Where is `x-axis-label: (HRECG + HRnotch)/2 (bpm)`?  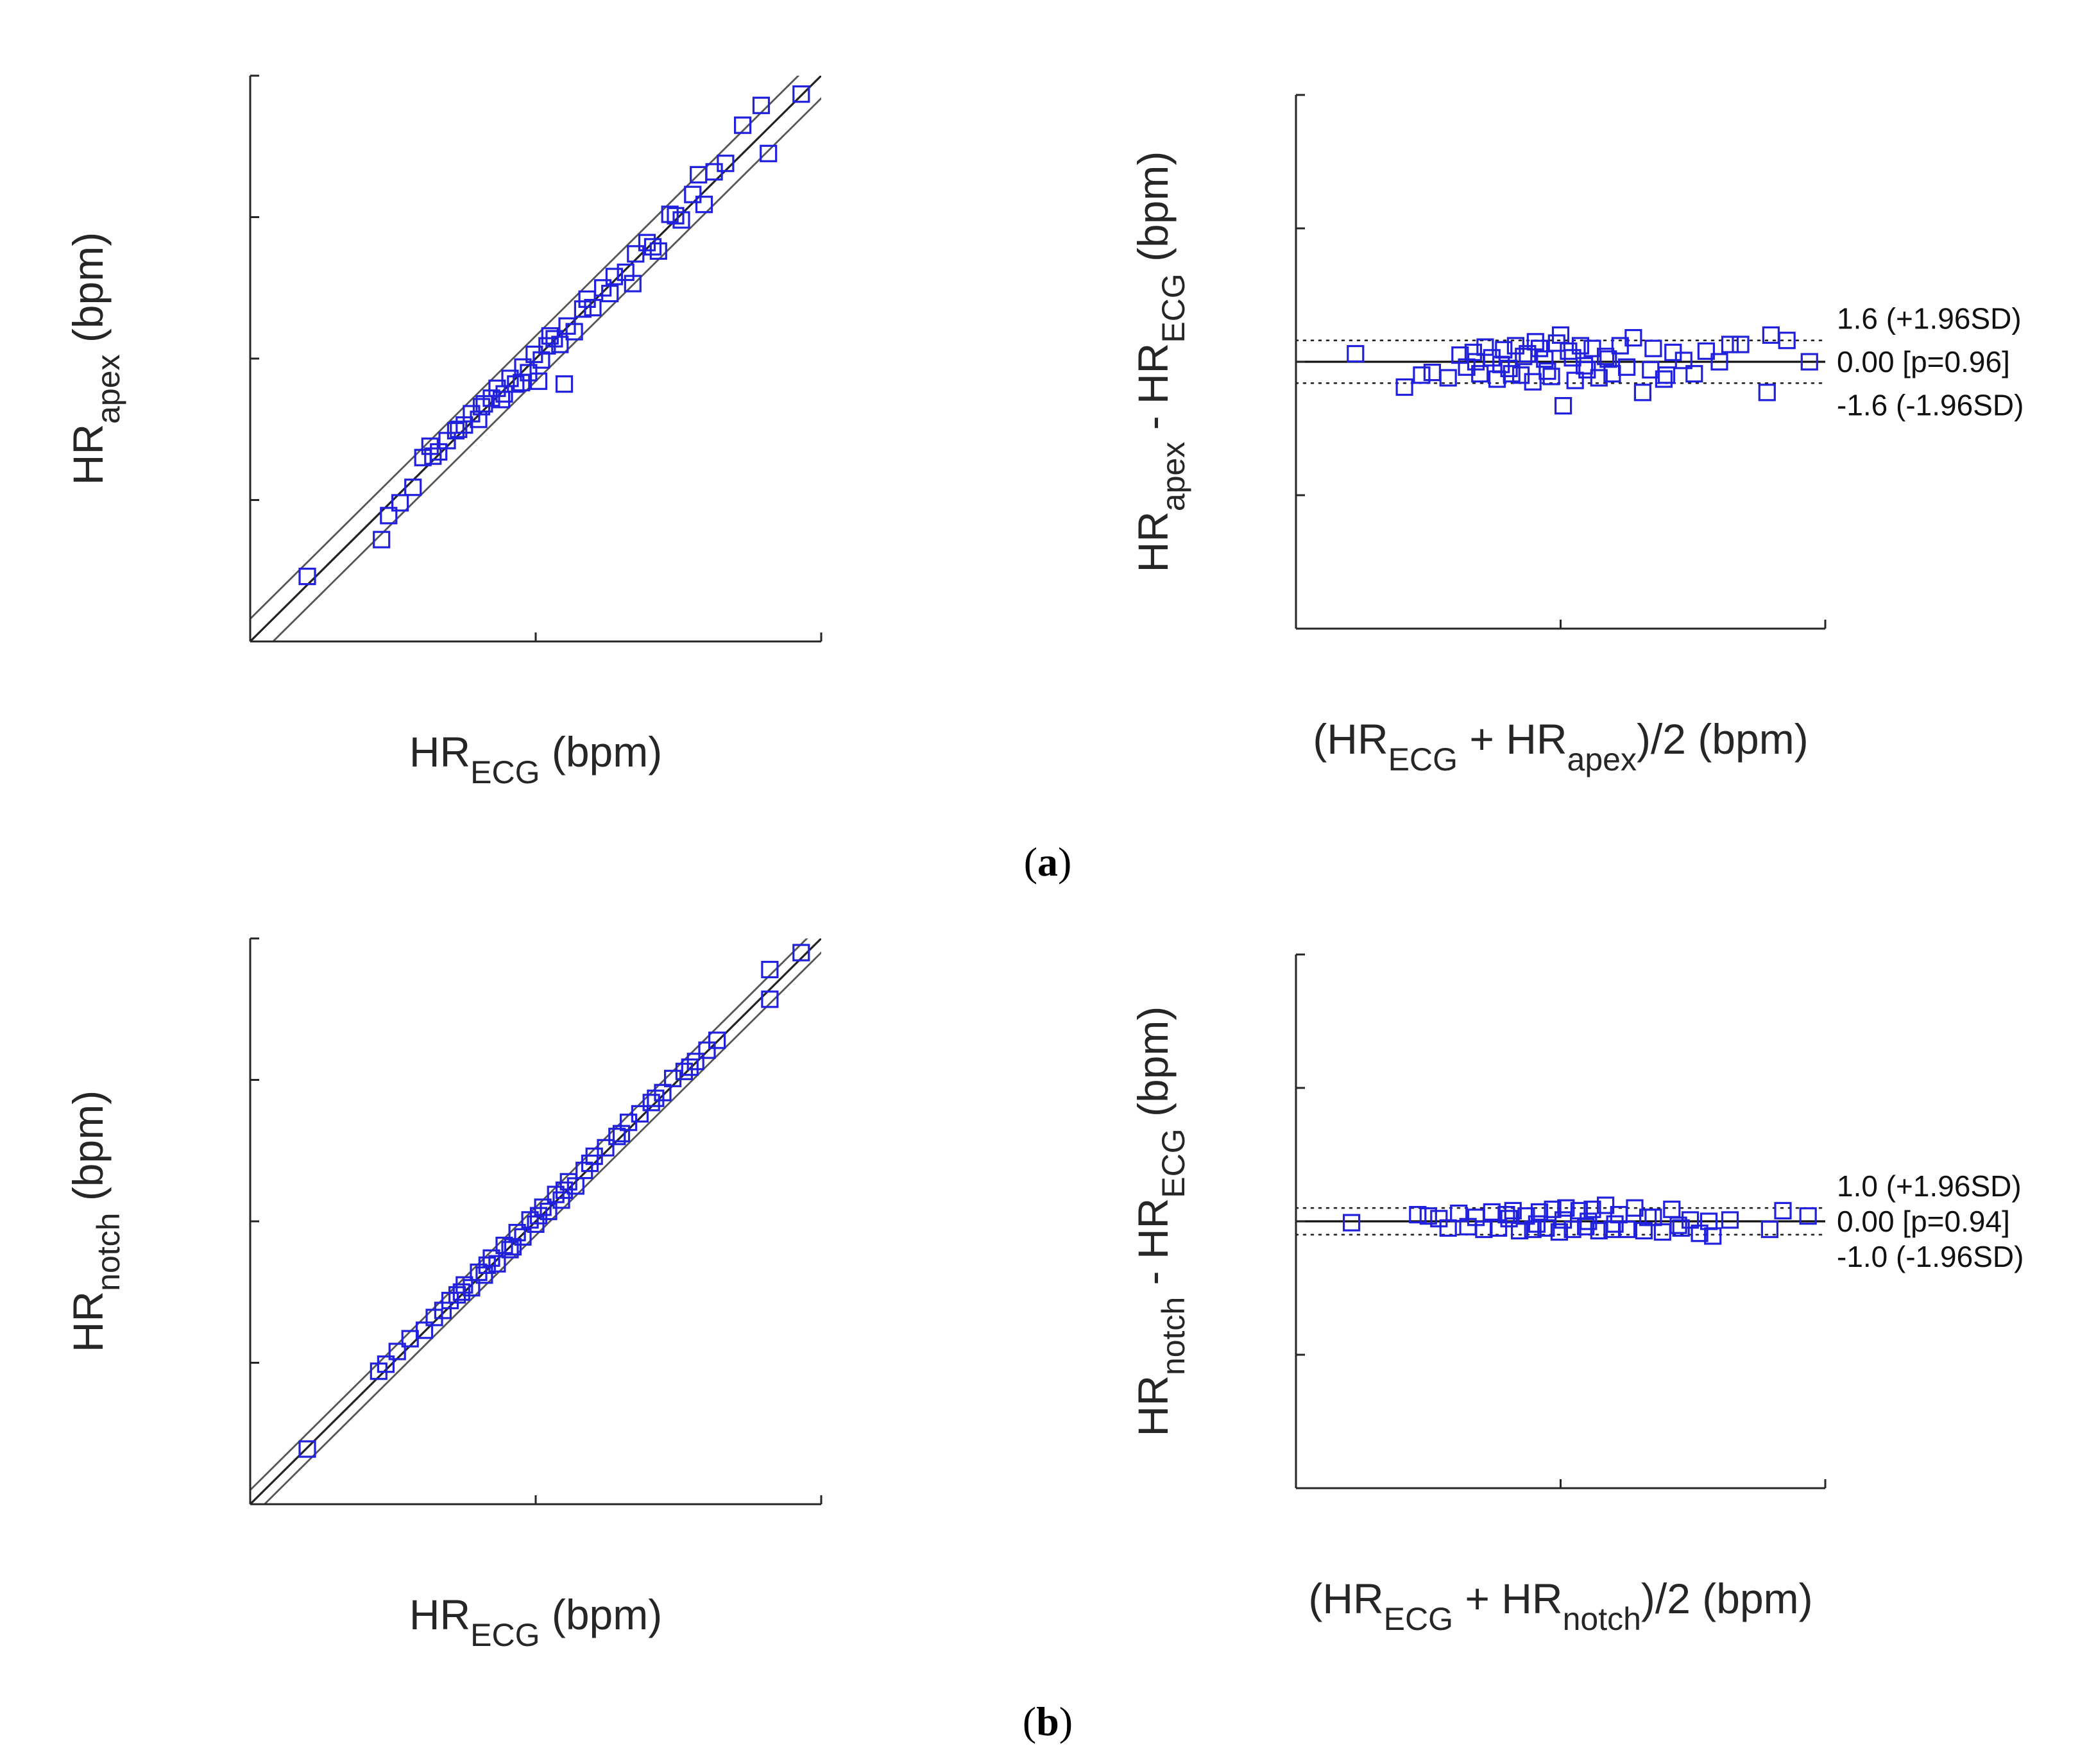
x-axis-label: (HRECG + HRnotch)/2 (bpm) is located at coordinates (1560, 1606).